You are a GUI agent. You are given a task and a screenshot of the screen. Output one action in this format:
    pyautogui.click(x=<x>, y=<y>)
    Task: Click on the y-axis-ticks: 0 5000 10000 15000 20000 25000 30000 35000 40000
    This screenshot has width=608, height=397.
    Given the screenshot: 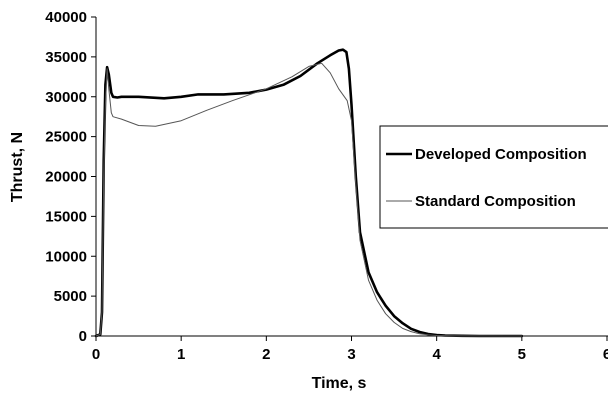 What is the action you would take?
    pyautogui.click(x=70, y=177)
    